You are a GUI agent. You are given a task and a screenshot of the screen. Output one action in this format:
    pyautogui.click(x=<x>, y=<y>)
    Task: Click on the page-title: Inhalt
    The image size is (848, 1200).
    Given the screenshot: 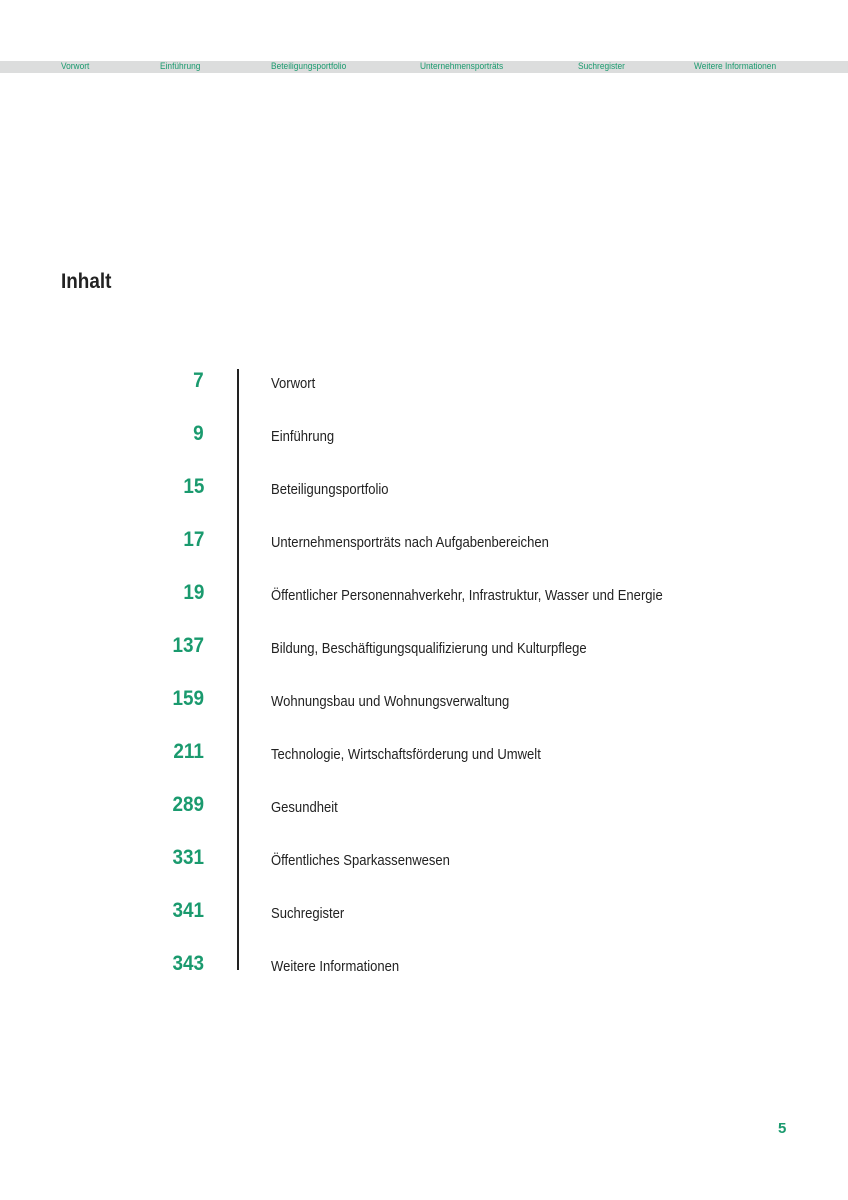 What is the action you would take?
    pyautogui.click(x=86, y=281)
    